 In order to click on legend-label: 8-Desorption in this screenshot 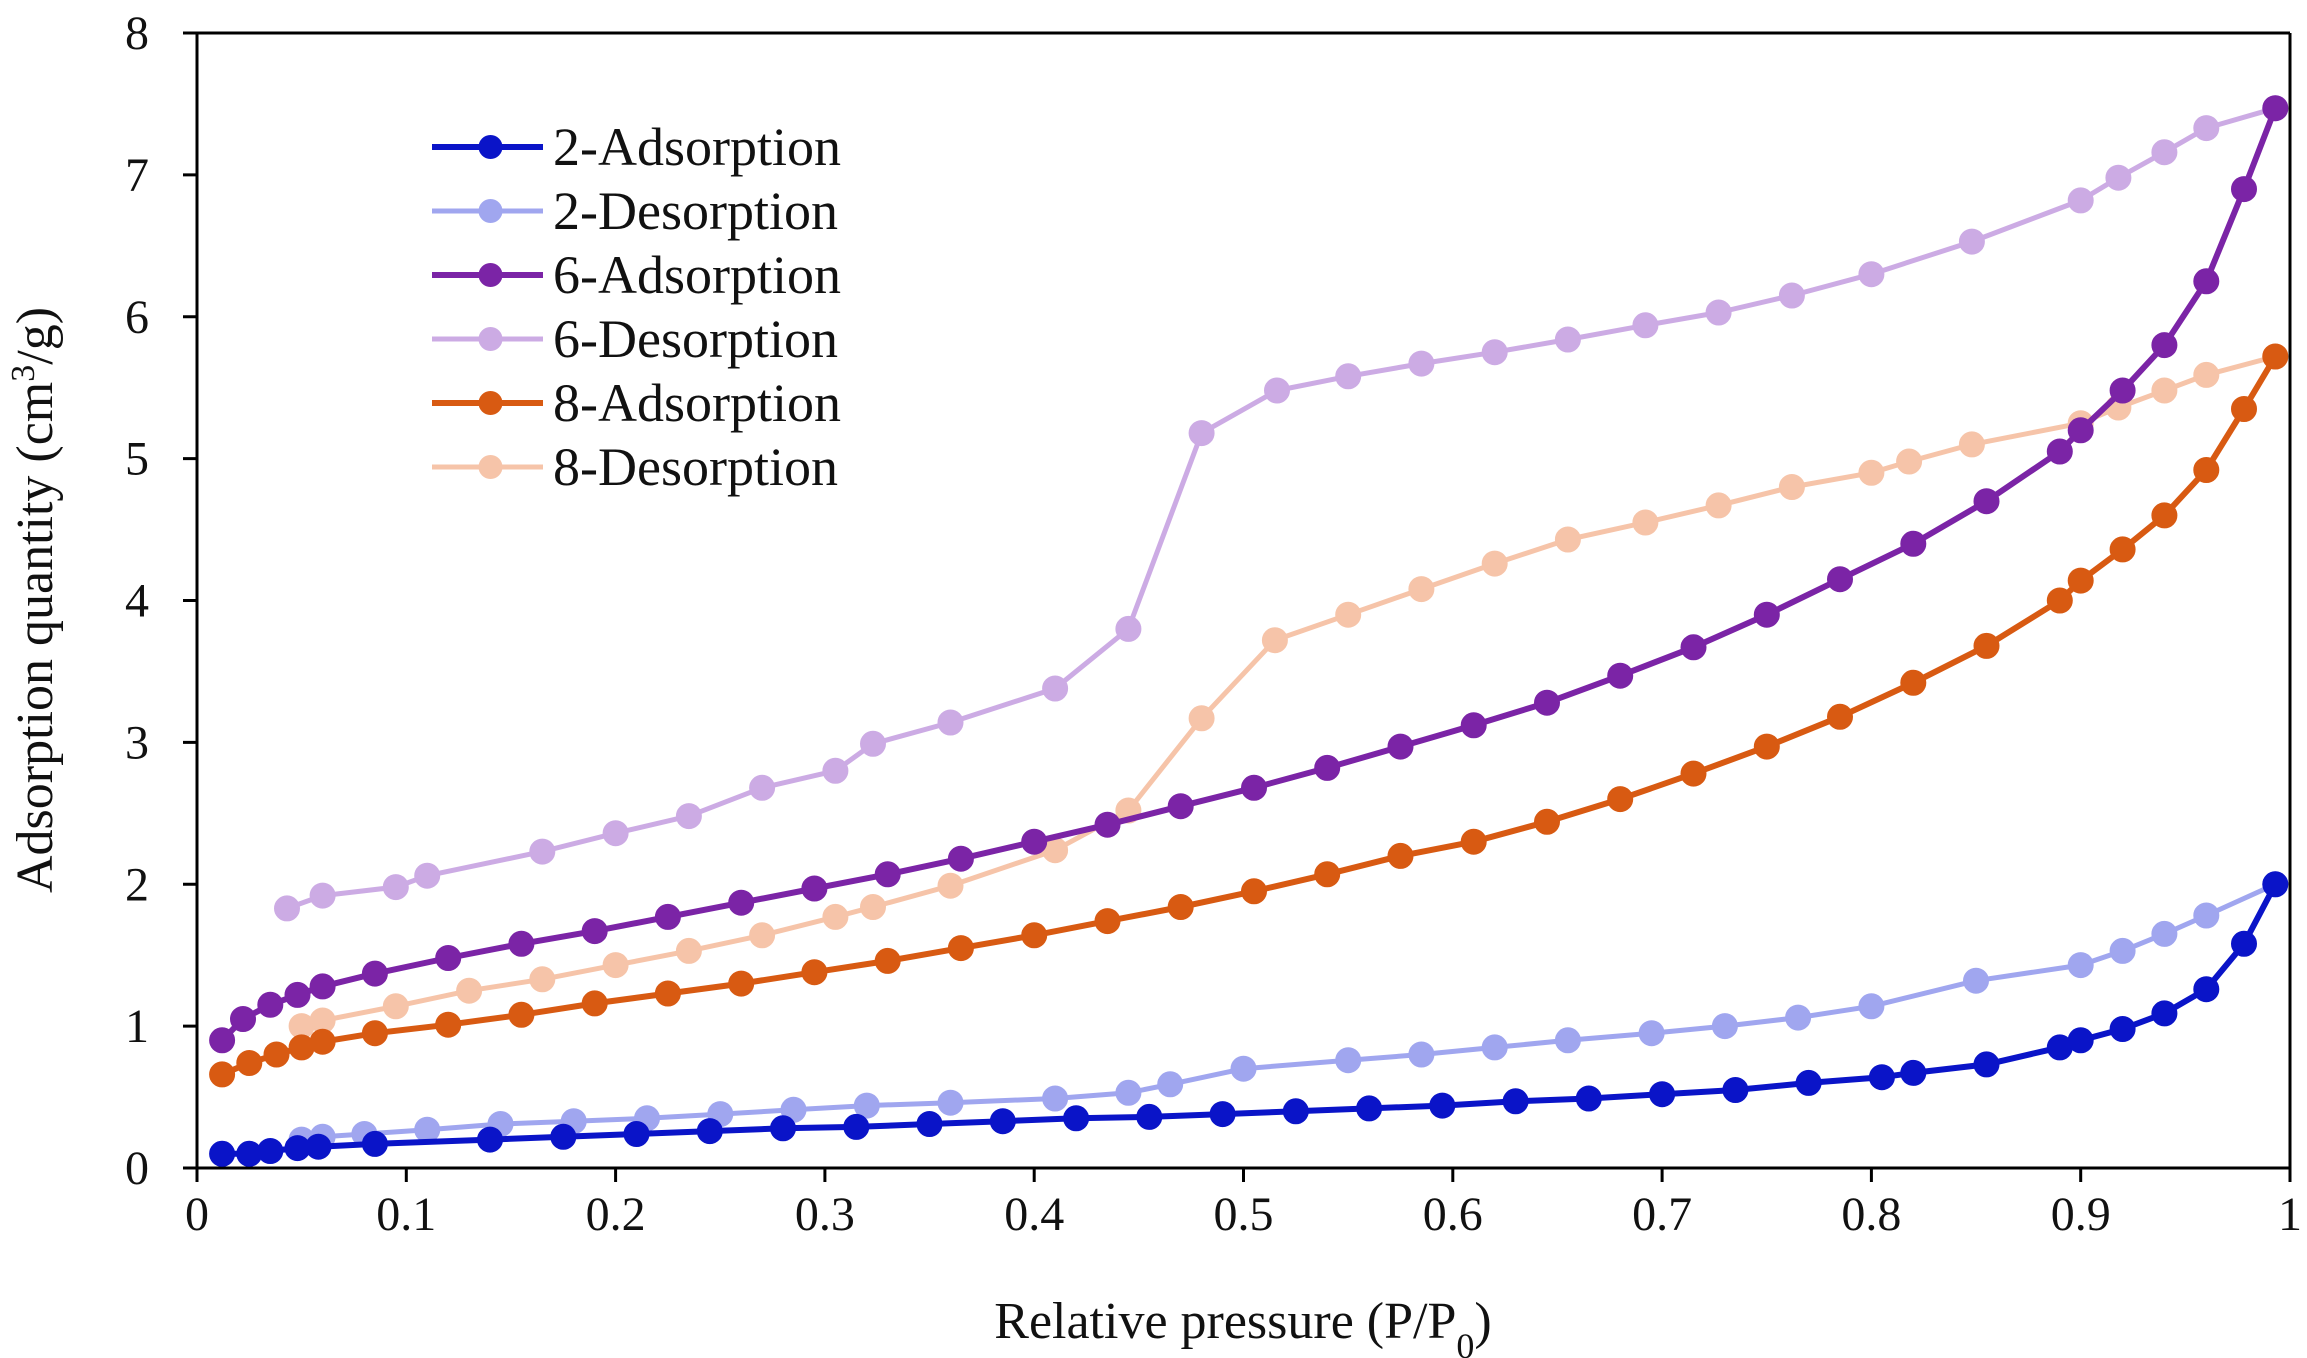, I will do `click(695, 467)`.